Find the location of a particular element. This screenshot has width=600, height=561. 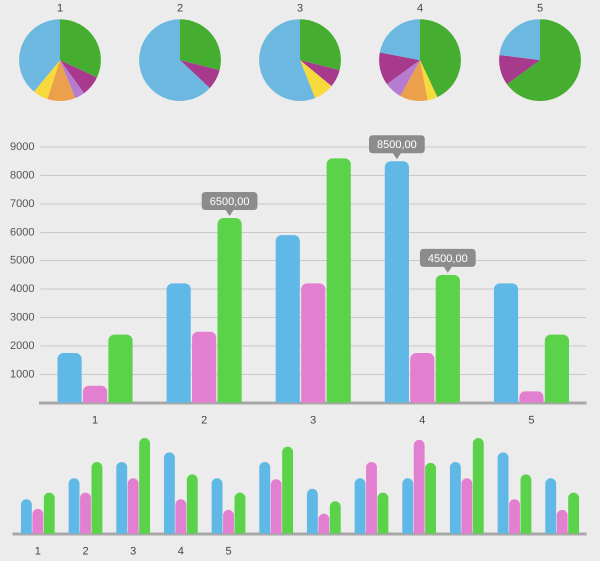

y-tick-label: 5000 is located at coordinates (22, 260).